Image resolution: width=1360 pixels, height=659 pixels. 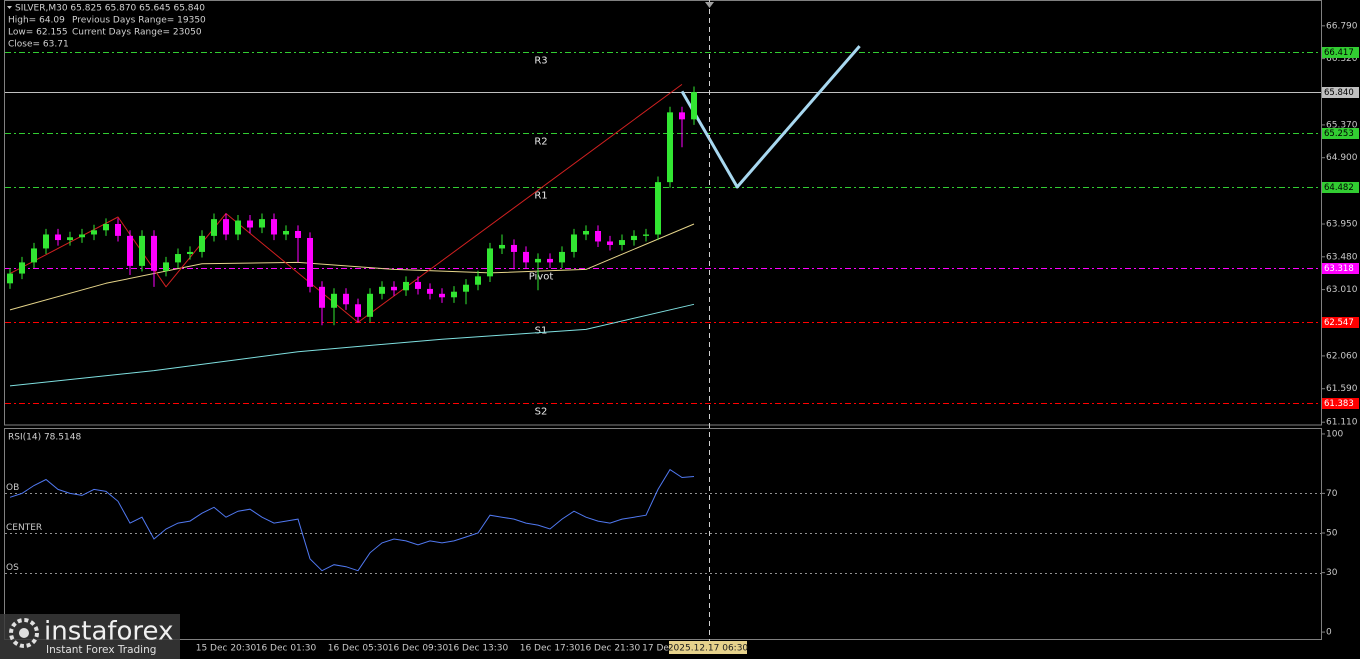 I want to click on rsi-title: RSI(14) 78.5148, so click(x=44, y=438).